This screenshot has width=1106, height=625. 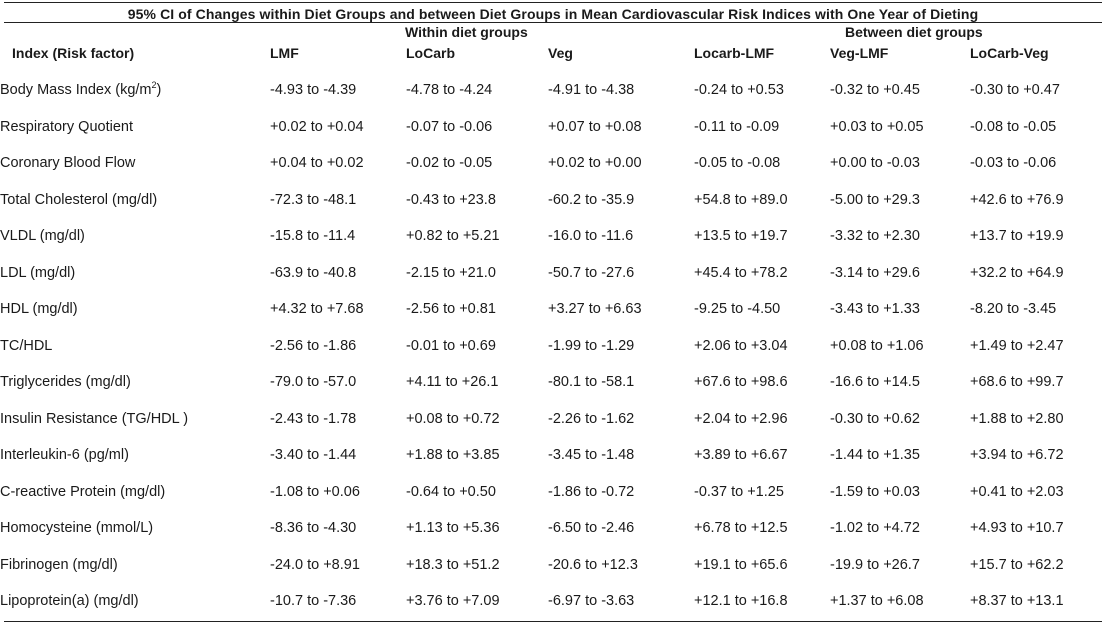 What do you see at coordinates (135, 455) in the screenshot?
I see `cell-index-name: Interleukin-6 (pg/ml)` at bounding box center [135, 455].